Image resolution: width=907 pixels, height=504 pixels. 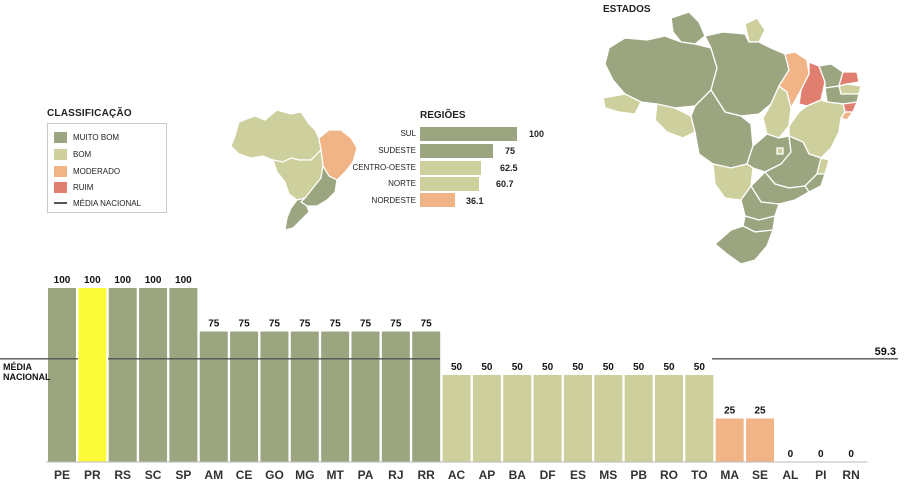 I want to click on legend-item-ruim: RUIM, so click(x=73, y=187).